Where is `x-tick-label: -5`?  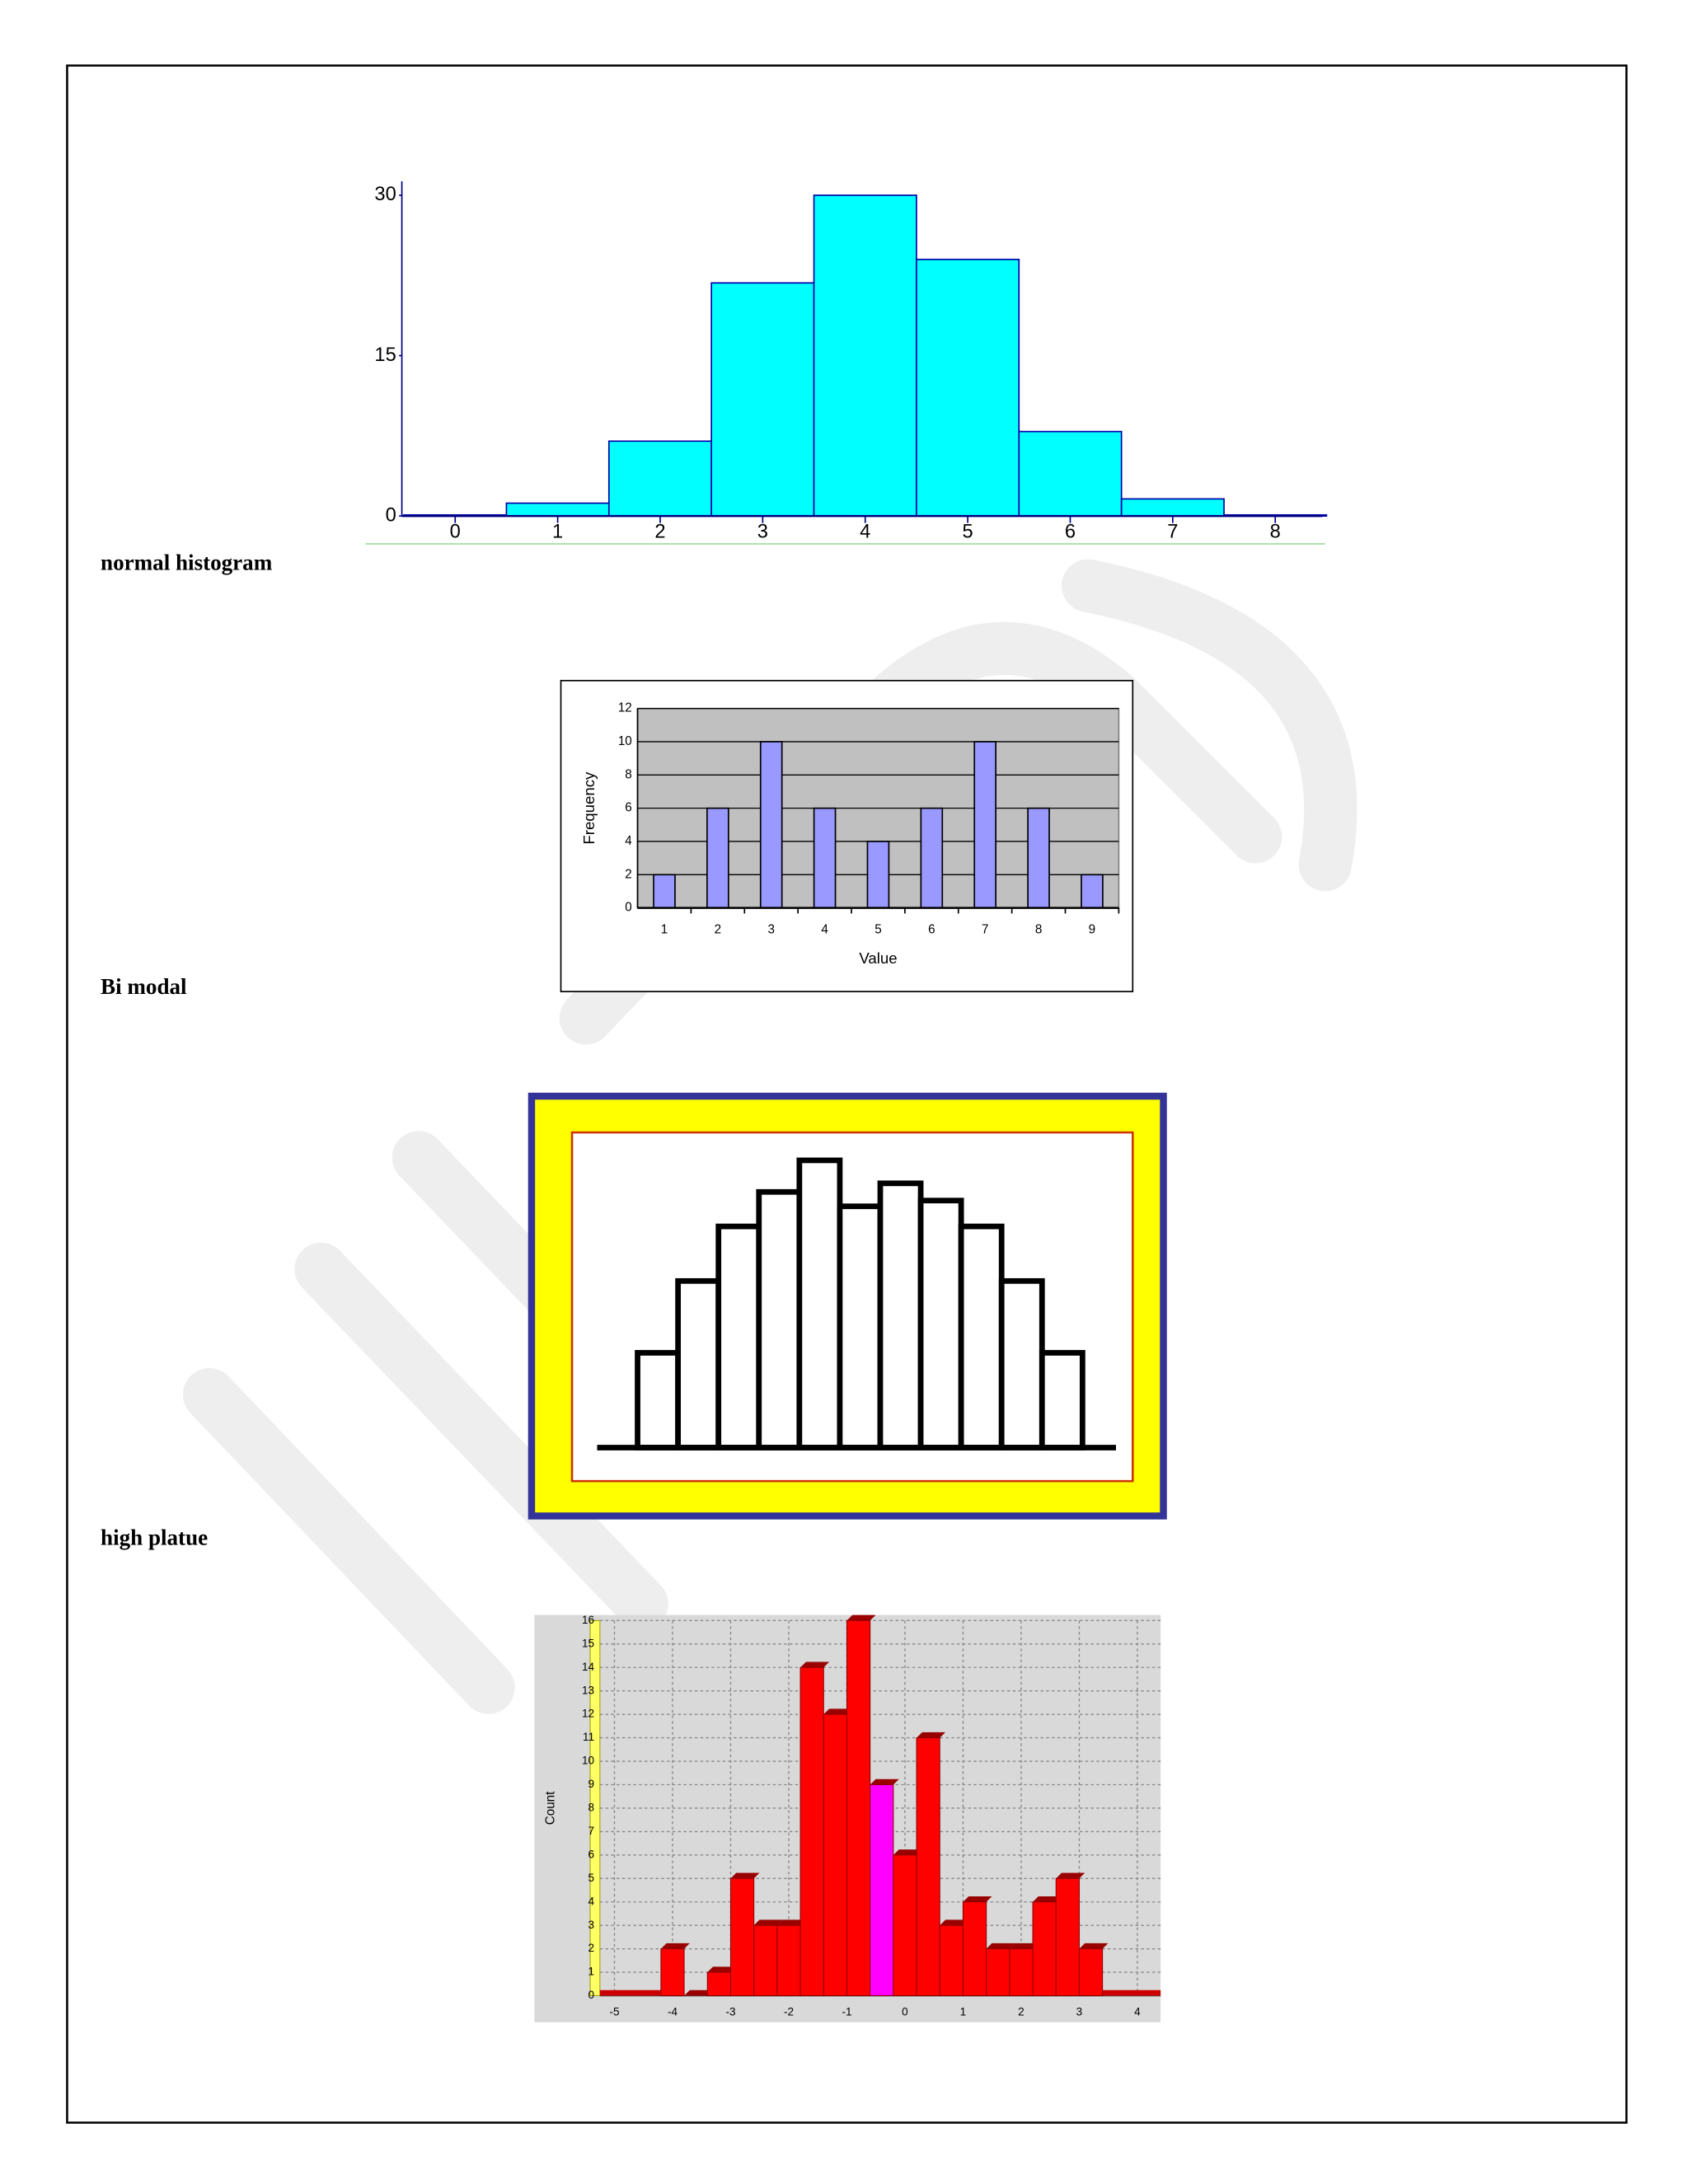 x-tick-label: -5 is located at coordinates (614, 2011).